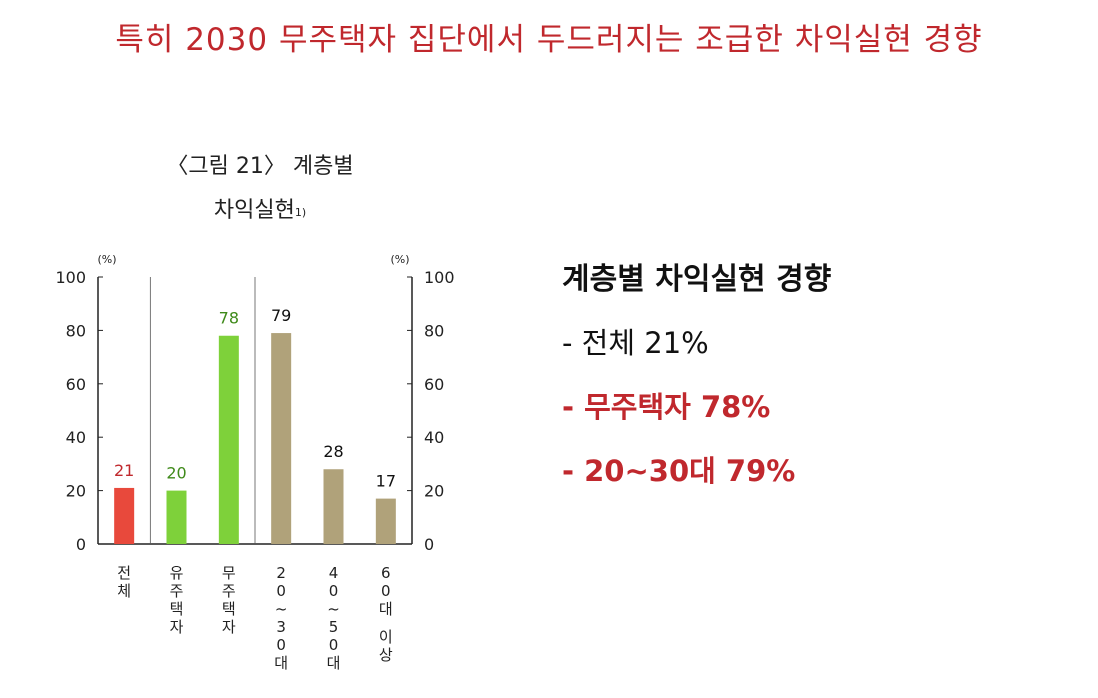 Image resolution: width=1098 pixels, height=698 pixels. What do you see at coordinates (176, 473) in the screenshot?
I see `bar-value-label: 20` at bounding box center [176, 473].